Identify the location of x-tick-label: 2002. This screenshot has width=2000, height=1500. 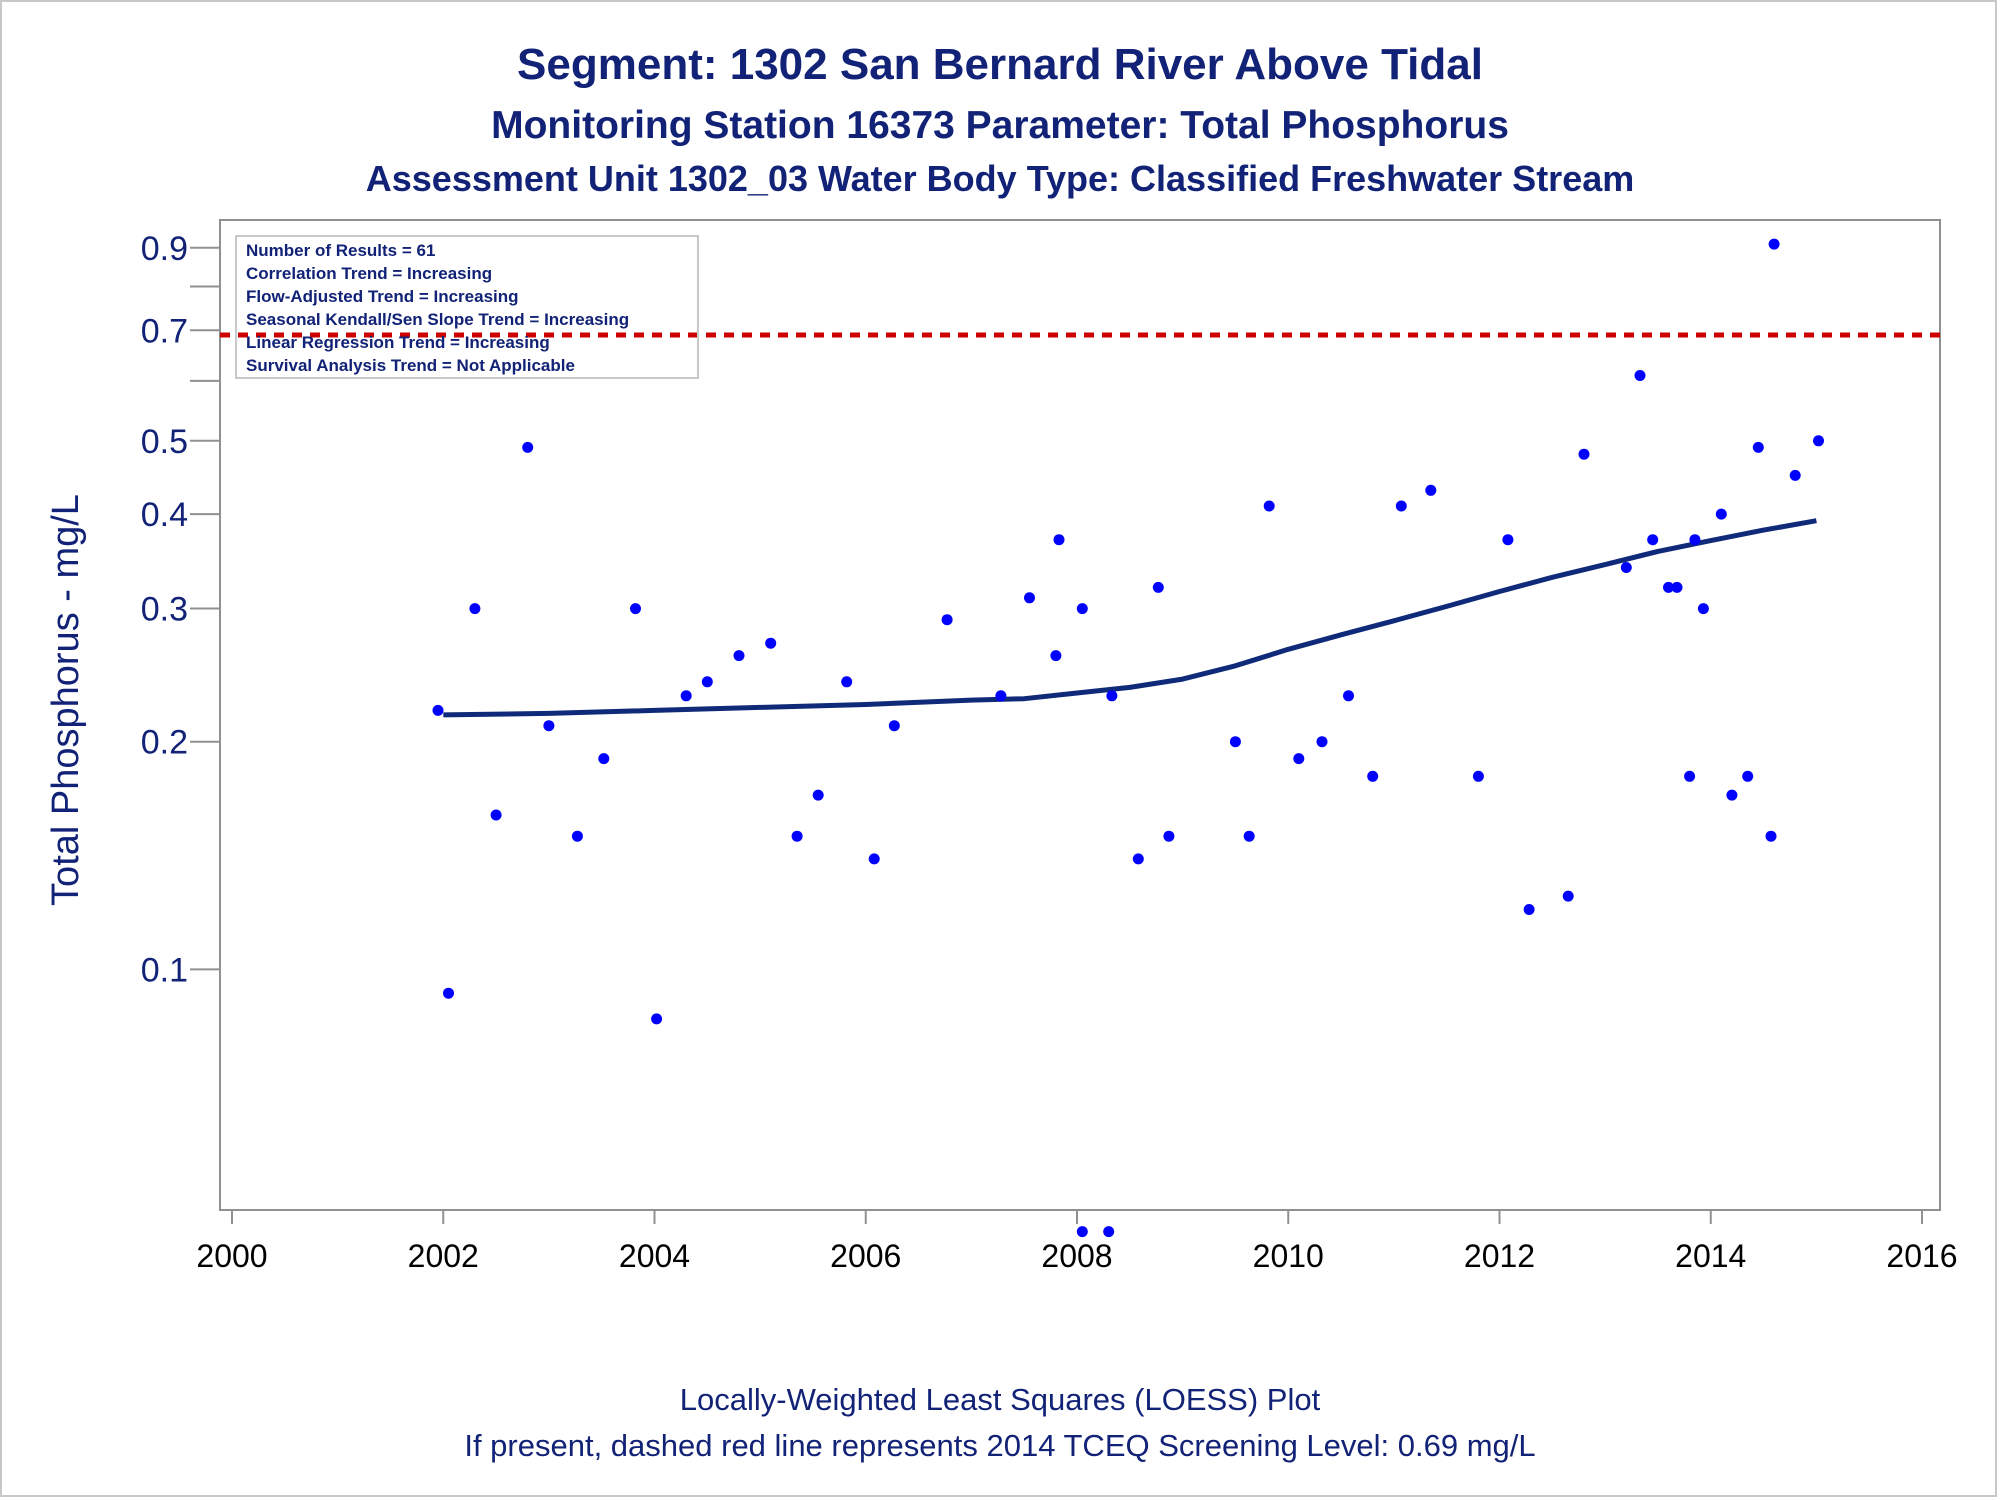
(443, 1256).